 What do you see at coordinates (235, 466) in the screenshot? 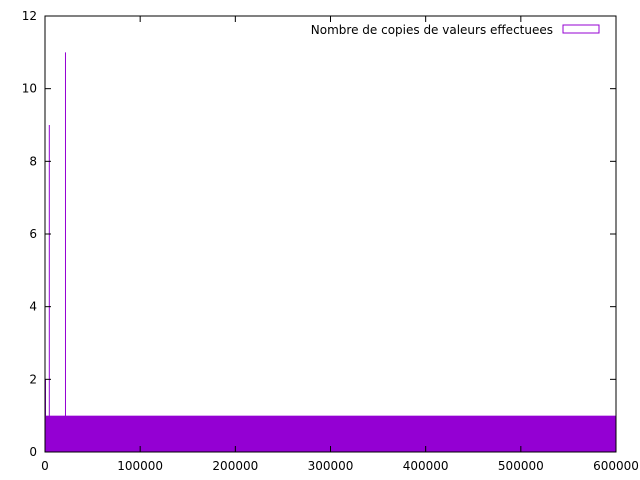
I see `x-tick-label: 200000` at bounding box center [235, 466].